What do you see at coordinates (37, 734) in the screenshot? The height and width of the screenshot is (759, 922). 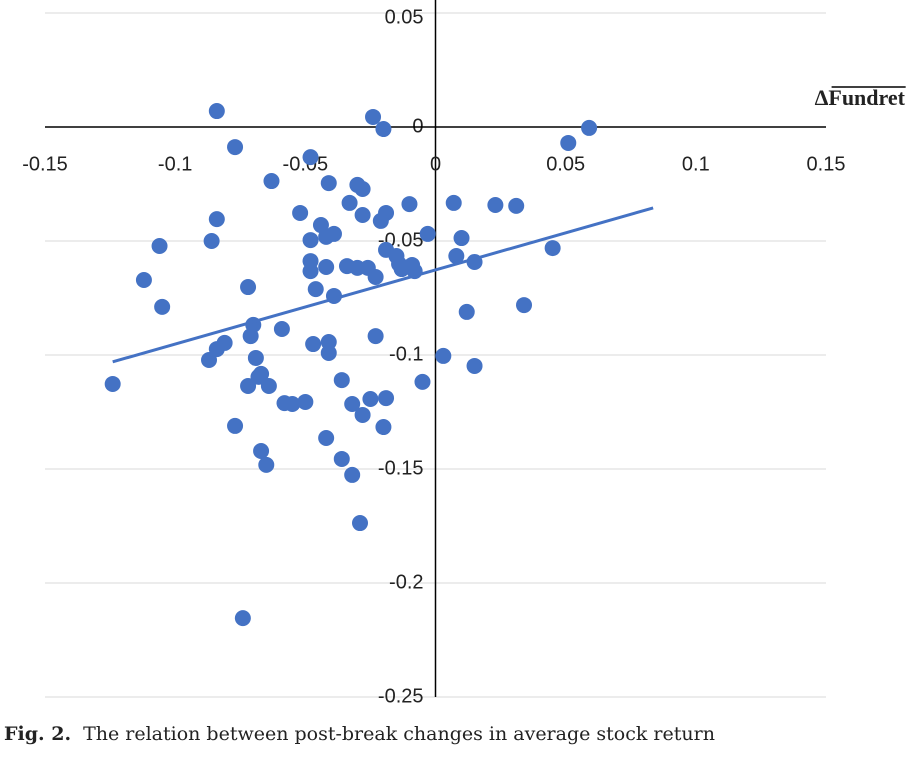 I see `caption-label: Fig. 2.` at bounding box center [37, 734].